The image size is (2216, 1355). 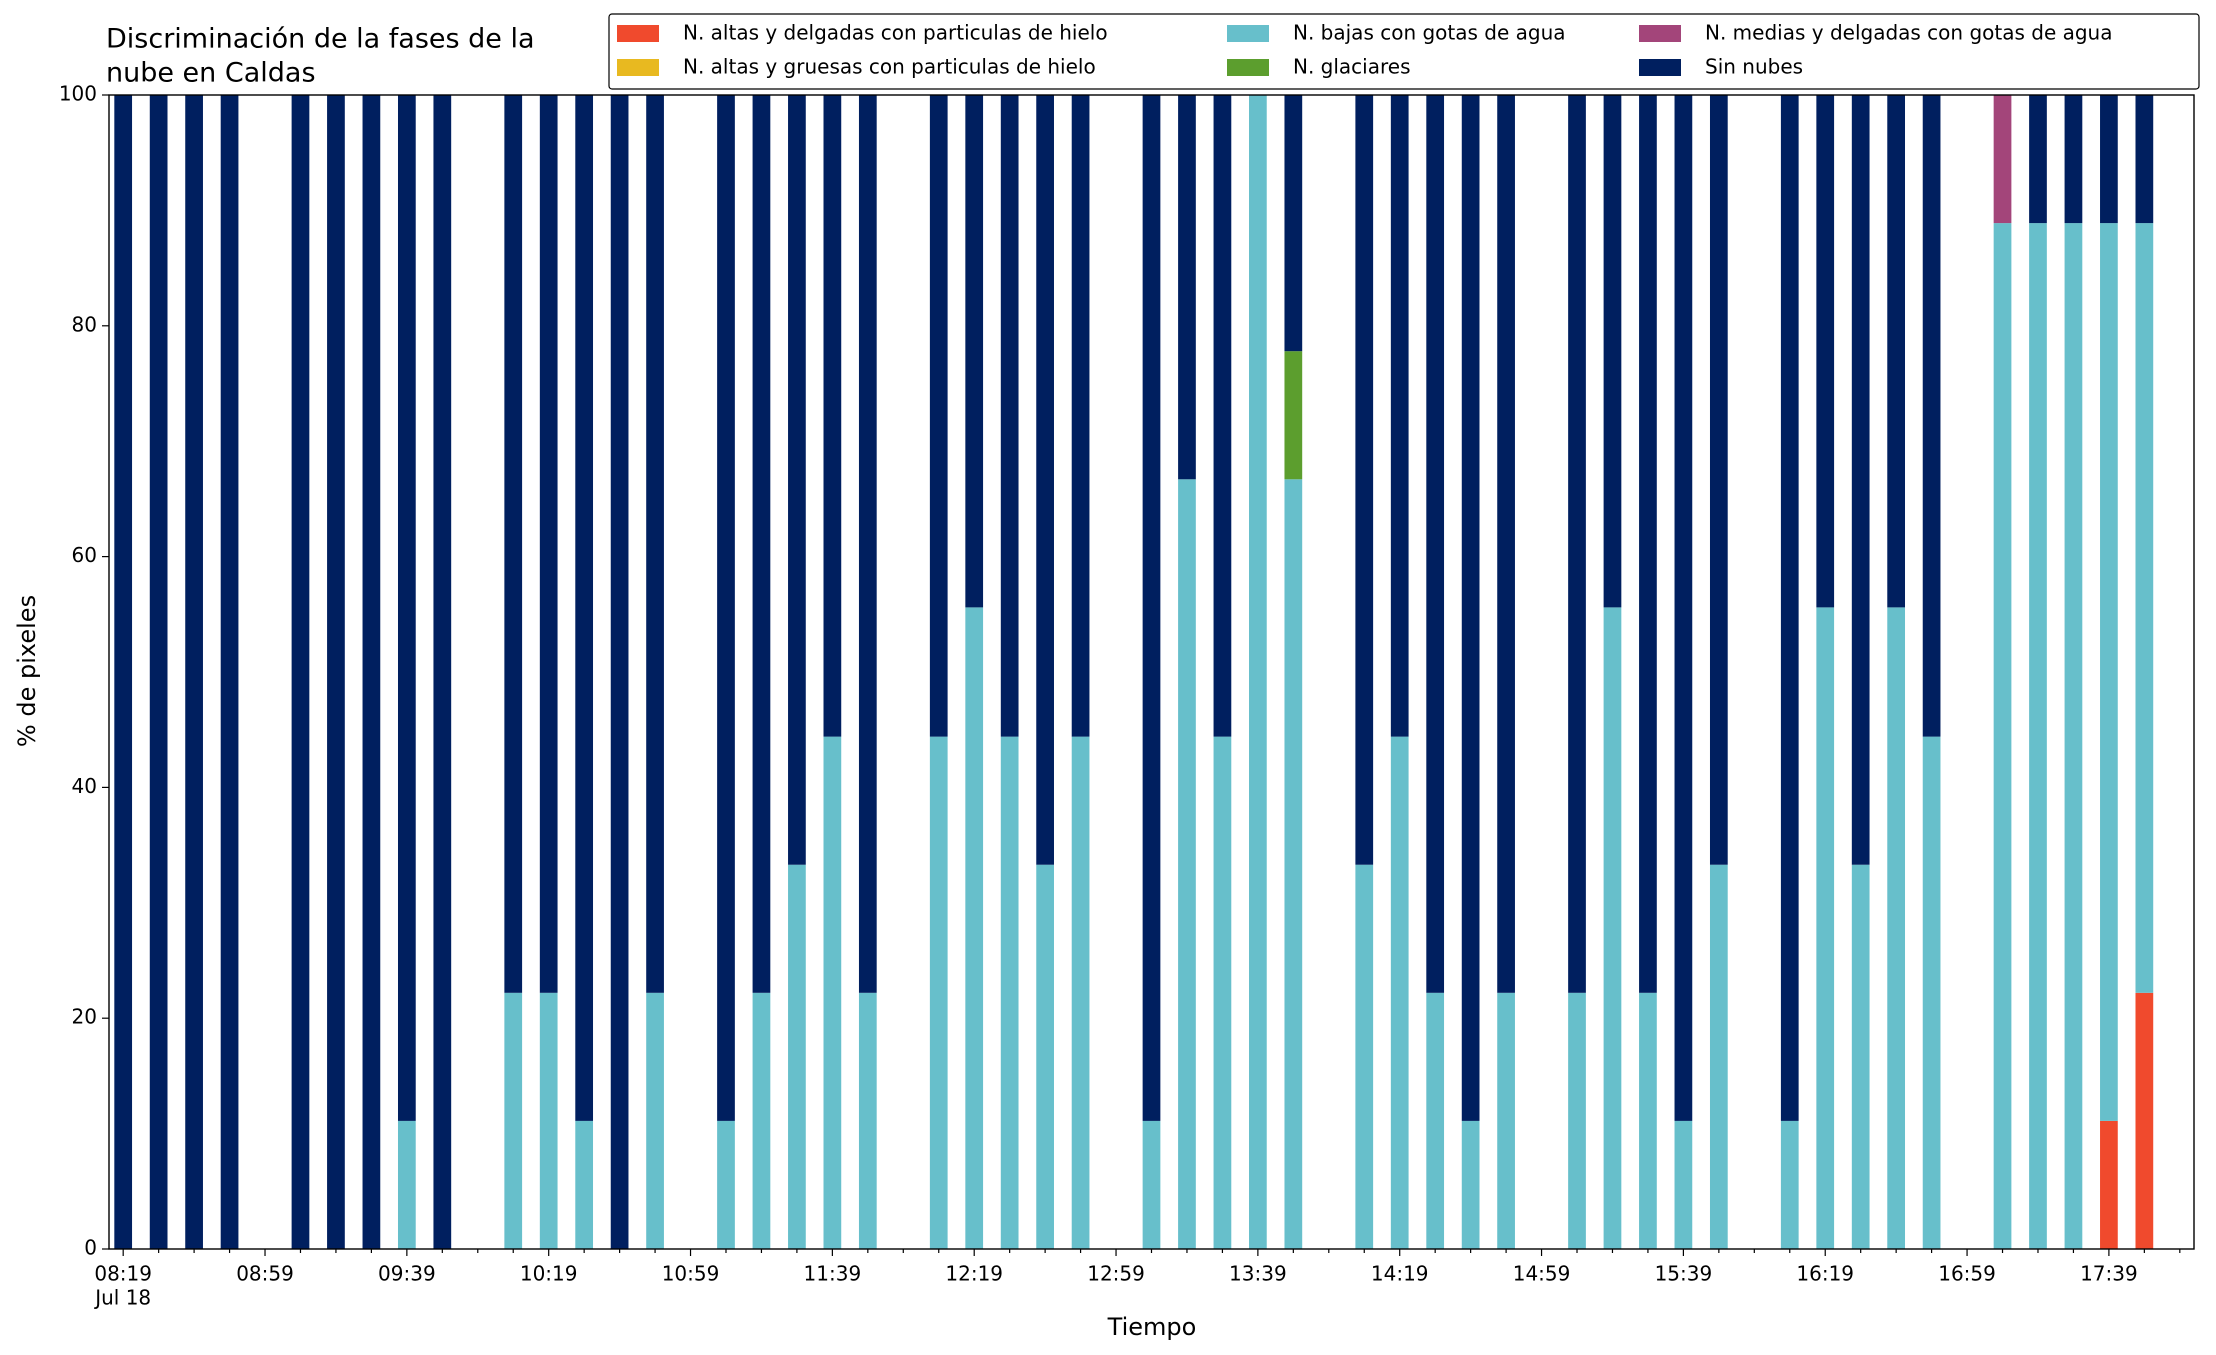 What do you see at coordinates (1152, 1327) in the screenshot?
I see `x-axis-label: Tiempo` at bounding box center [1152, 1327].